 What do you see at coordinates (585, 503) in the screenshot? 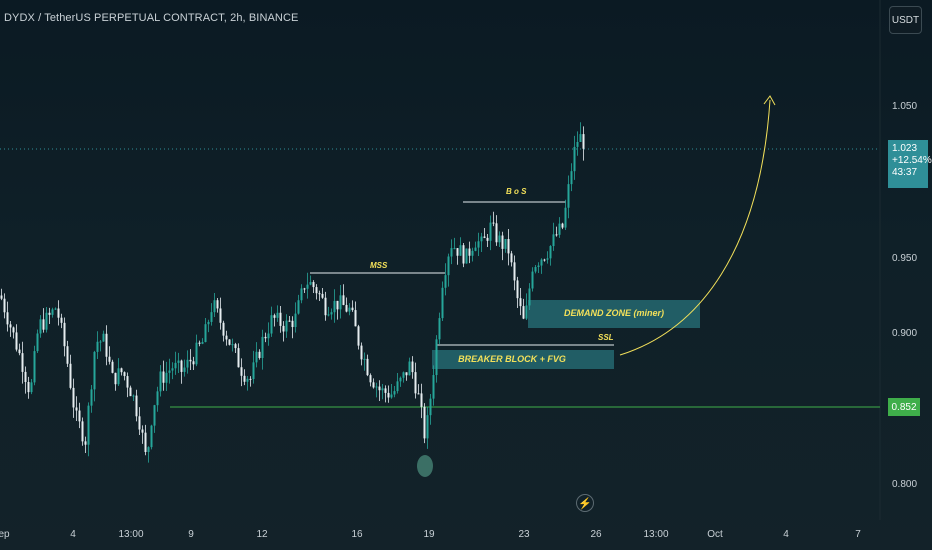
I see `lightning-icon: ⚡` at bounding box center [585, 503].